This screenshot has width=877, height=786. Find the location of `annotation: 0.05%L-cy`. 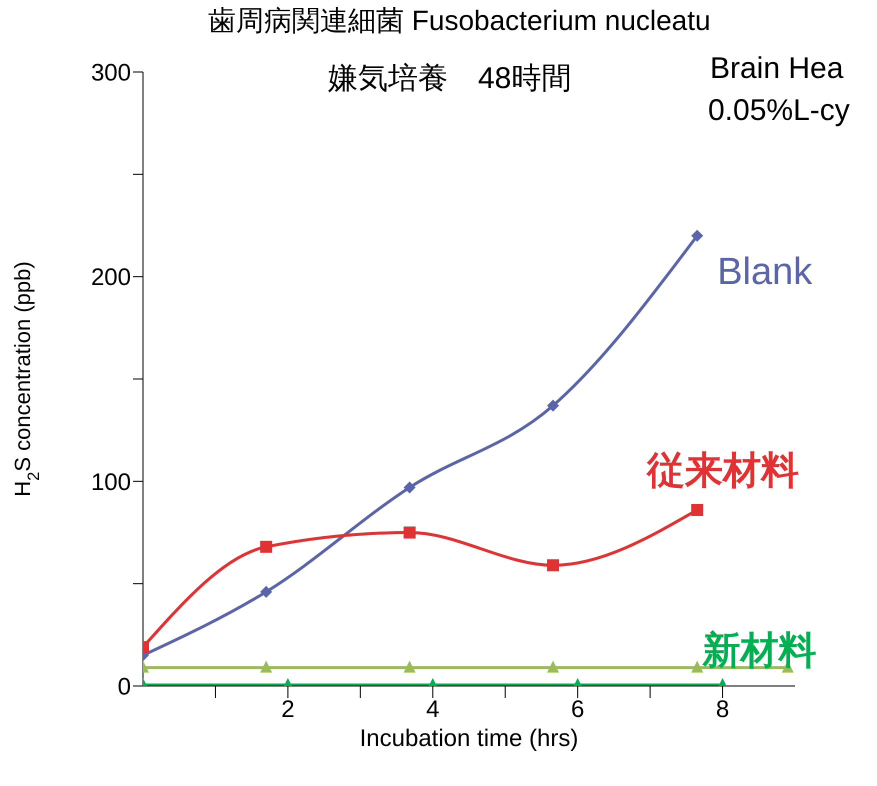

annotation: 0.05%L-cy is located at coordinates (779, 111).